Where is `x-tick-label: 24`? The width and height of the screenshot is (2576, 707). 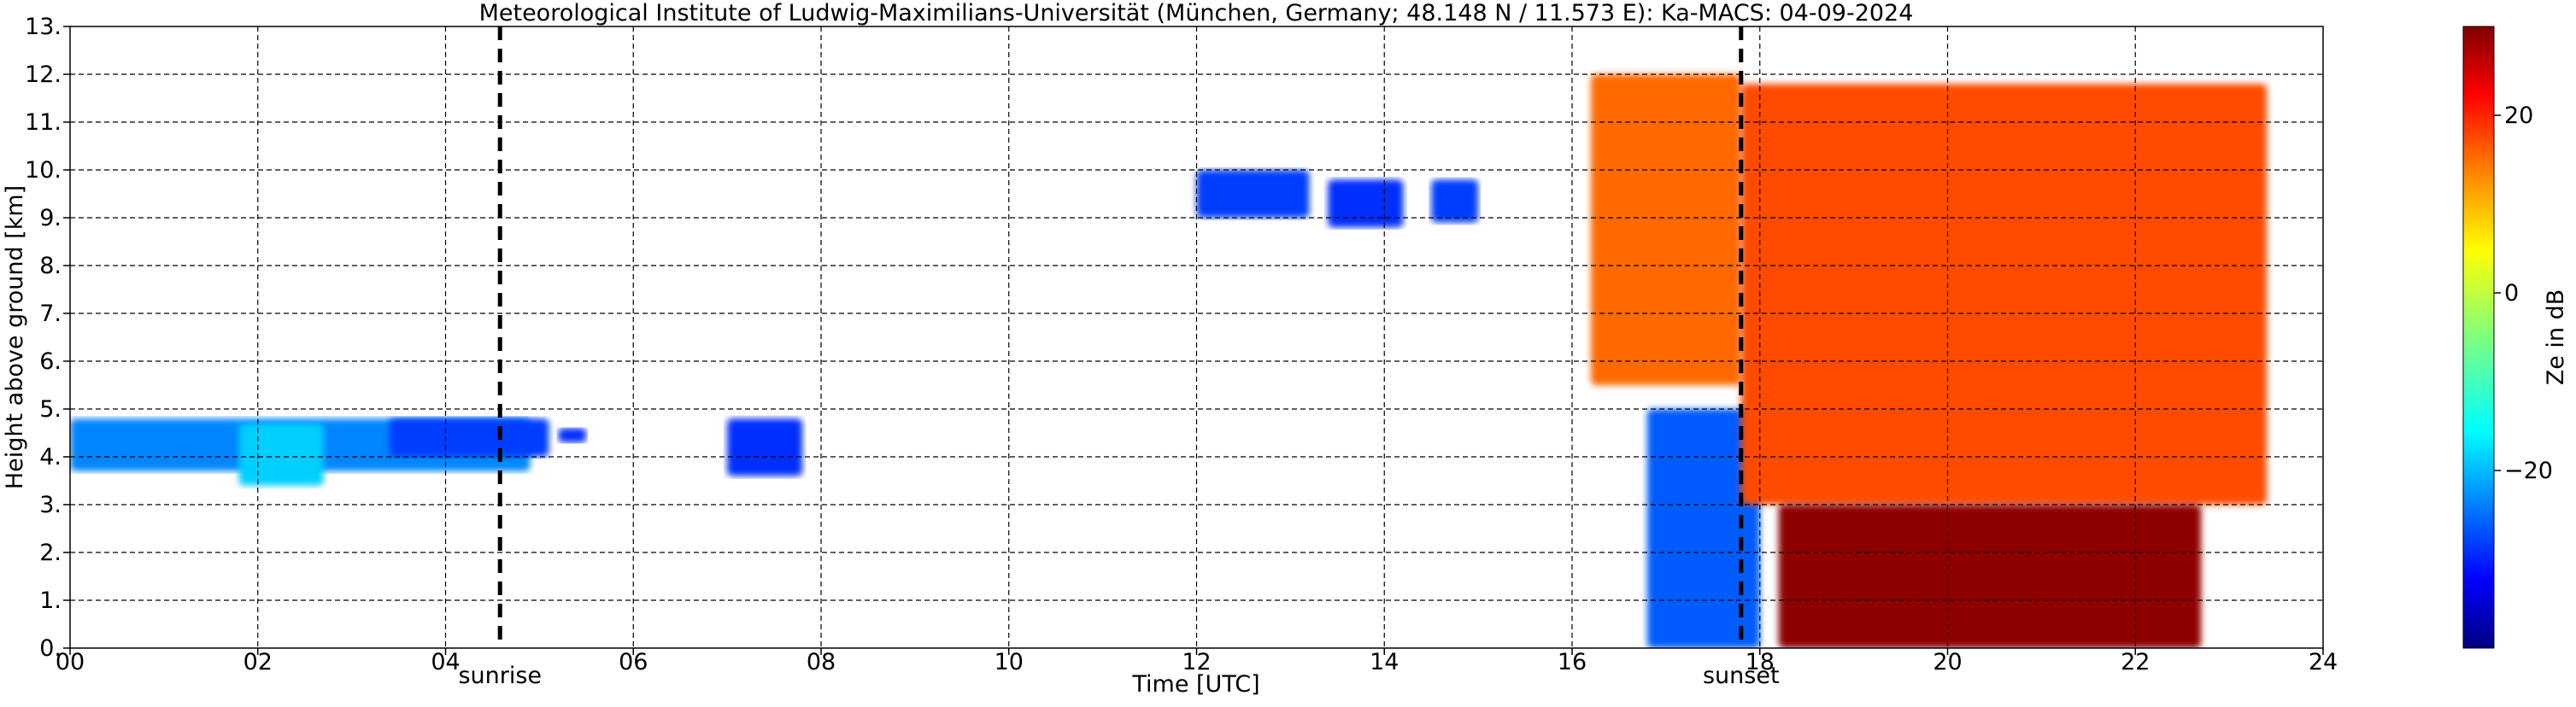 x-tick-label: 24 is located at coordinates (2323, 662).